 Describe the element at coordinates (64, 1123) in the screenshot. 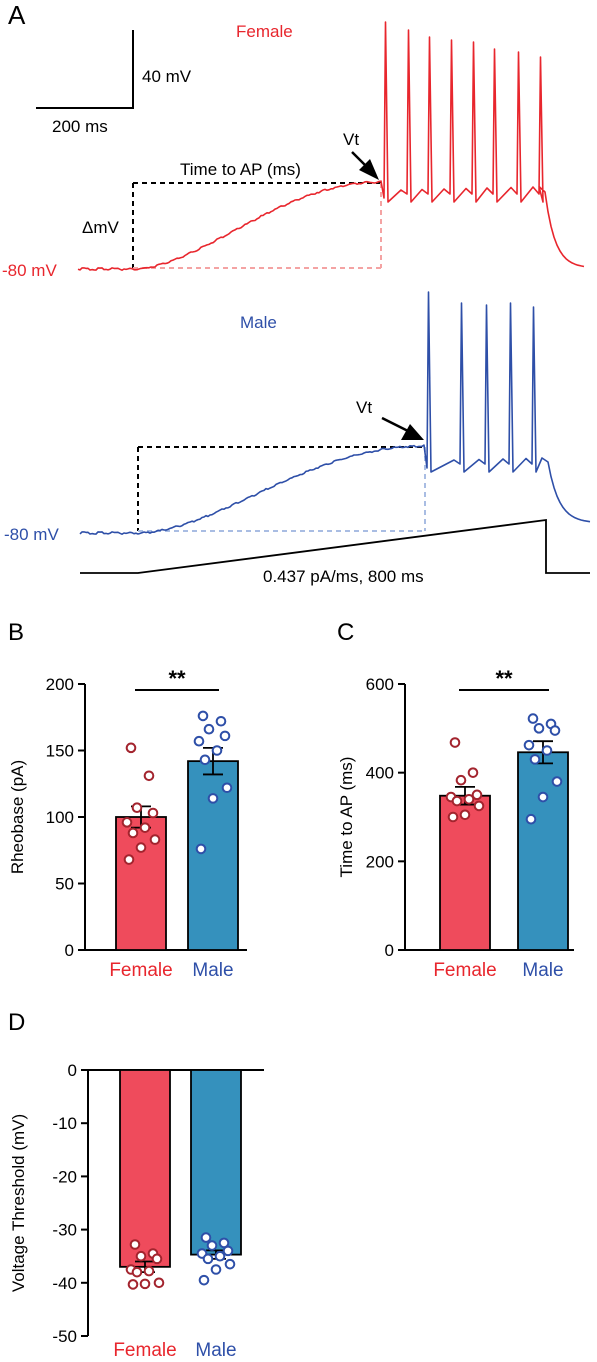

I see `y-tick-label: -10` at that location.